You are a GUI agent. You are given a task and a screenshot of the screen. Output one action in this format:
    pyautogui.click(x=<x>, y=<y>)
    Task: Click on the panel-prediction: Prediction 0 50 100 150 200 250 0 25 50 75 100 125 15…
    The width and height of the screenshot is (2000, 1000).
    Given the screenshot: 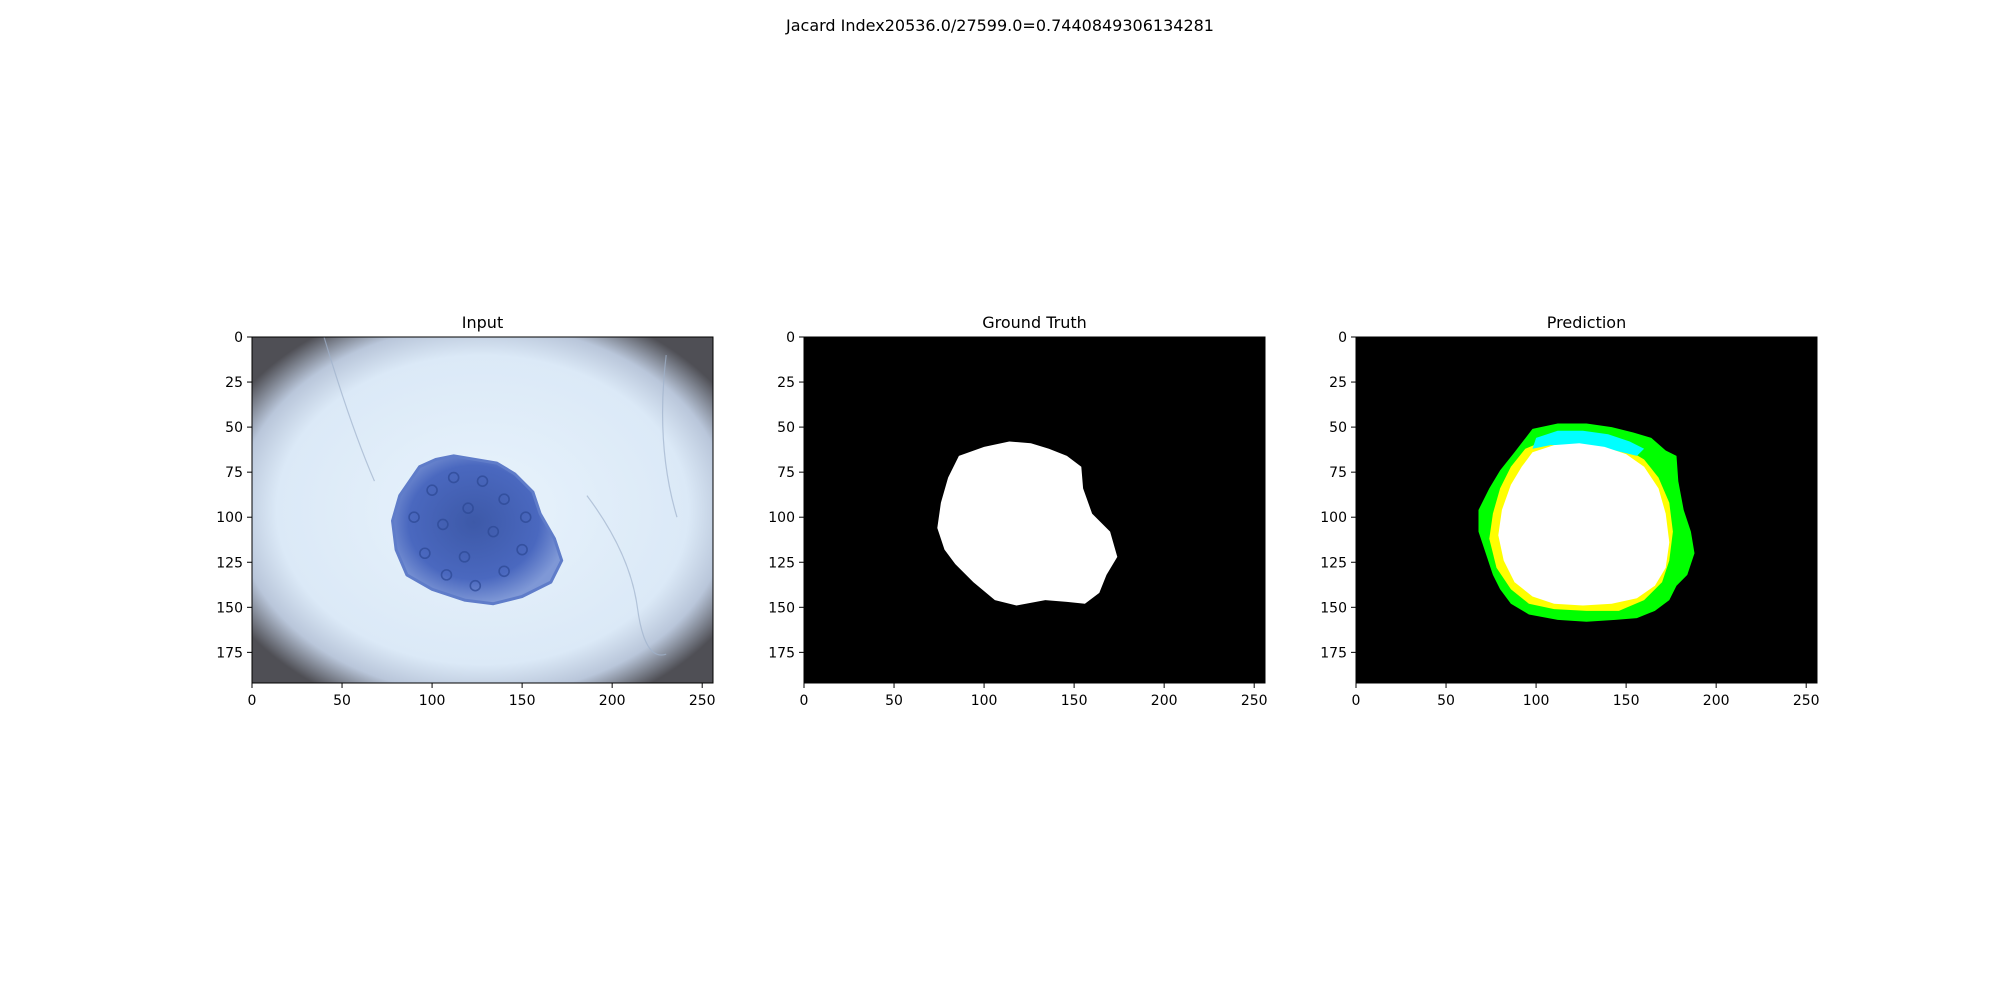 What is the action you would take?
    pyautogui.click(x=1569, y=511)
    